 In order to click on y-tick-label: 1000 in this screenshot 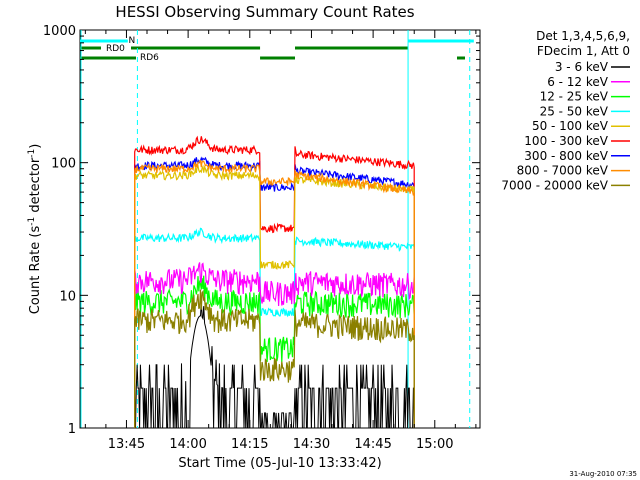, I will do `click(59, 31)`.